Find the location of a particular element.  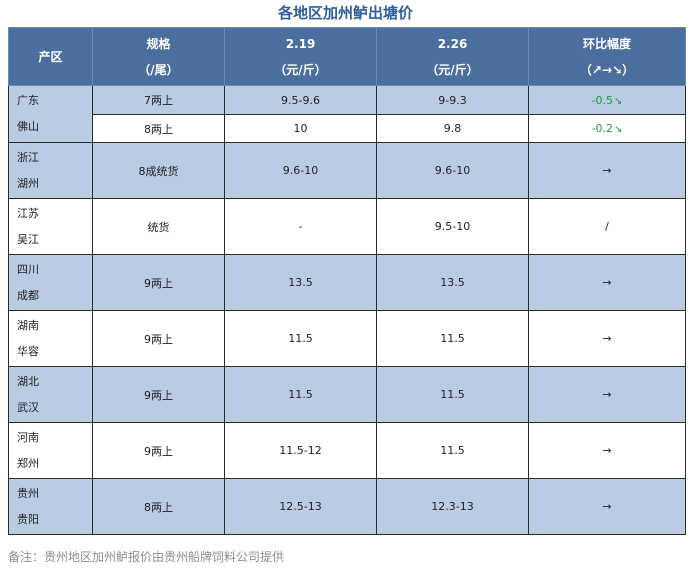

price-cell: 9.8 is located at coordinates (452, 128).